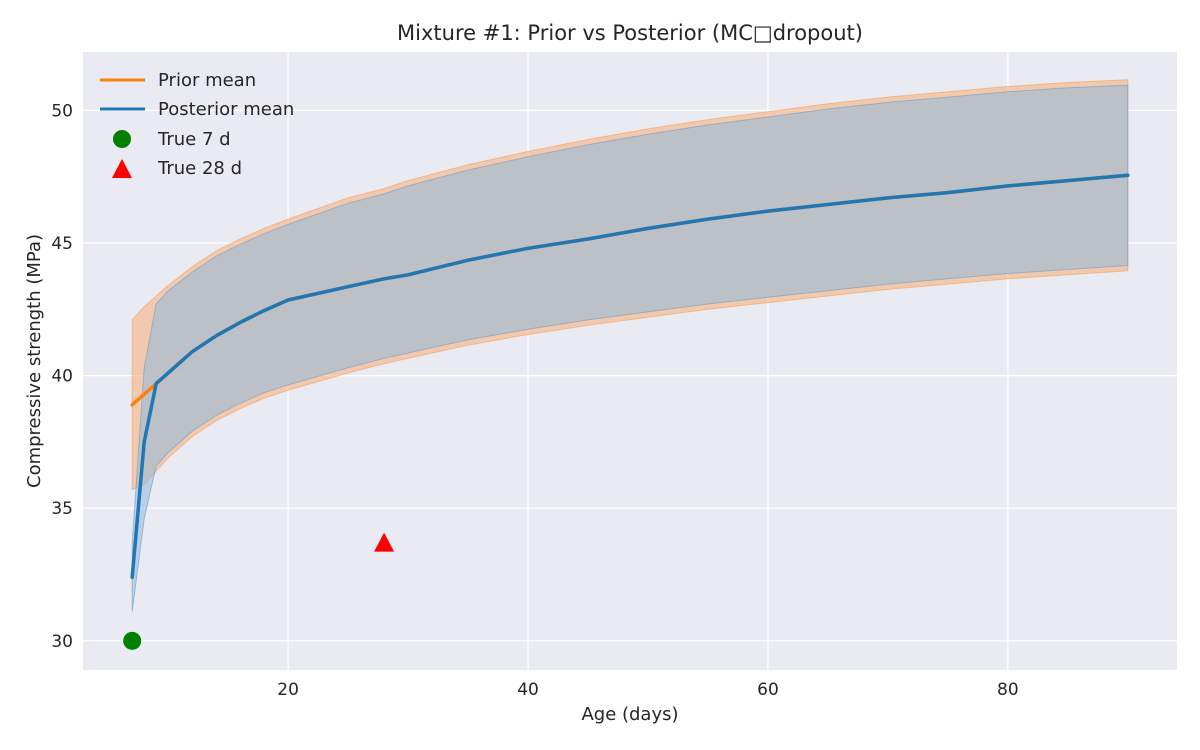 The width and height of the screenshot is (1200, 750). Describe the element at coordinates (1008, 690) in the screenshot. I see `x-tick-label: 80` at that location.